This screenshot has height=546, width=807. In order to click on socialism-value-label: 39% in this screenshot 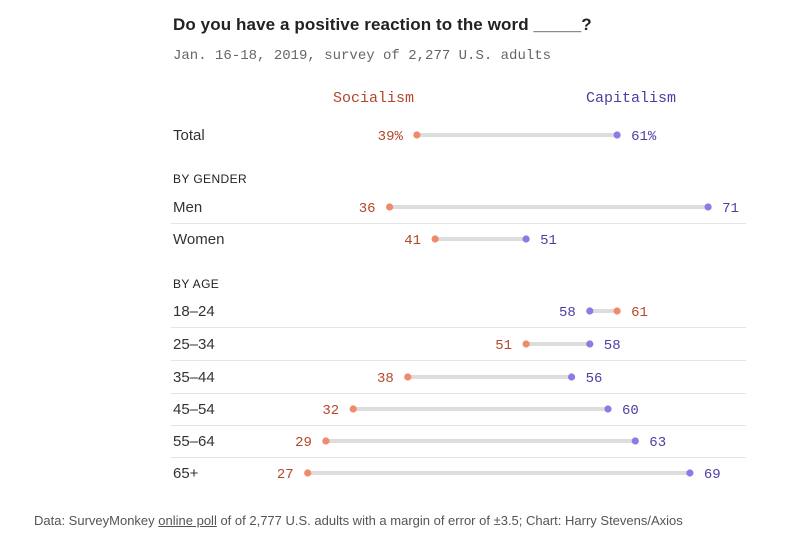, I will do `click(391, 137)`.